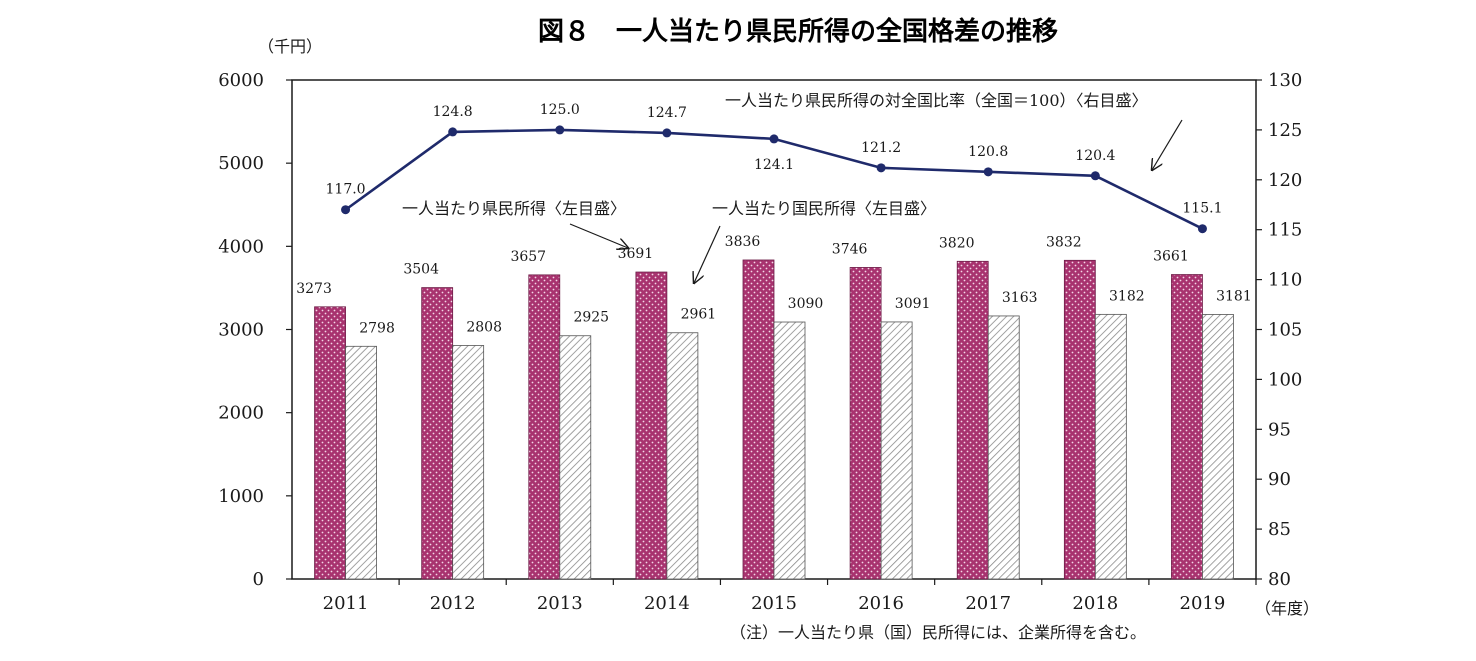 The image size is (1476, 661). Describe the element at coordinates (798, 31) in the screenshot. I see `chart-title: 図８ 一人当たり県民所得の全国格差の推移` at that location.